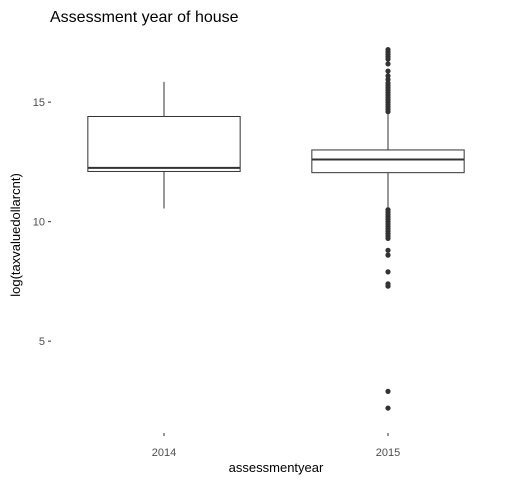 The width and height of the screenshot is (508, 485). I want to click on y-tick-label: 10, so click(39, 223).